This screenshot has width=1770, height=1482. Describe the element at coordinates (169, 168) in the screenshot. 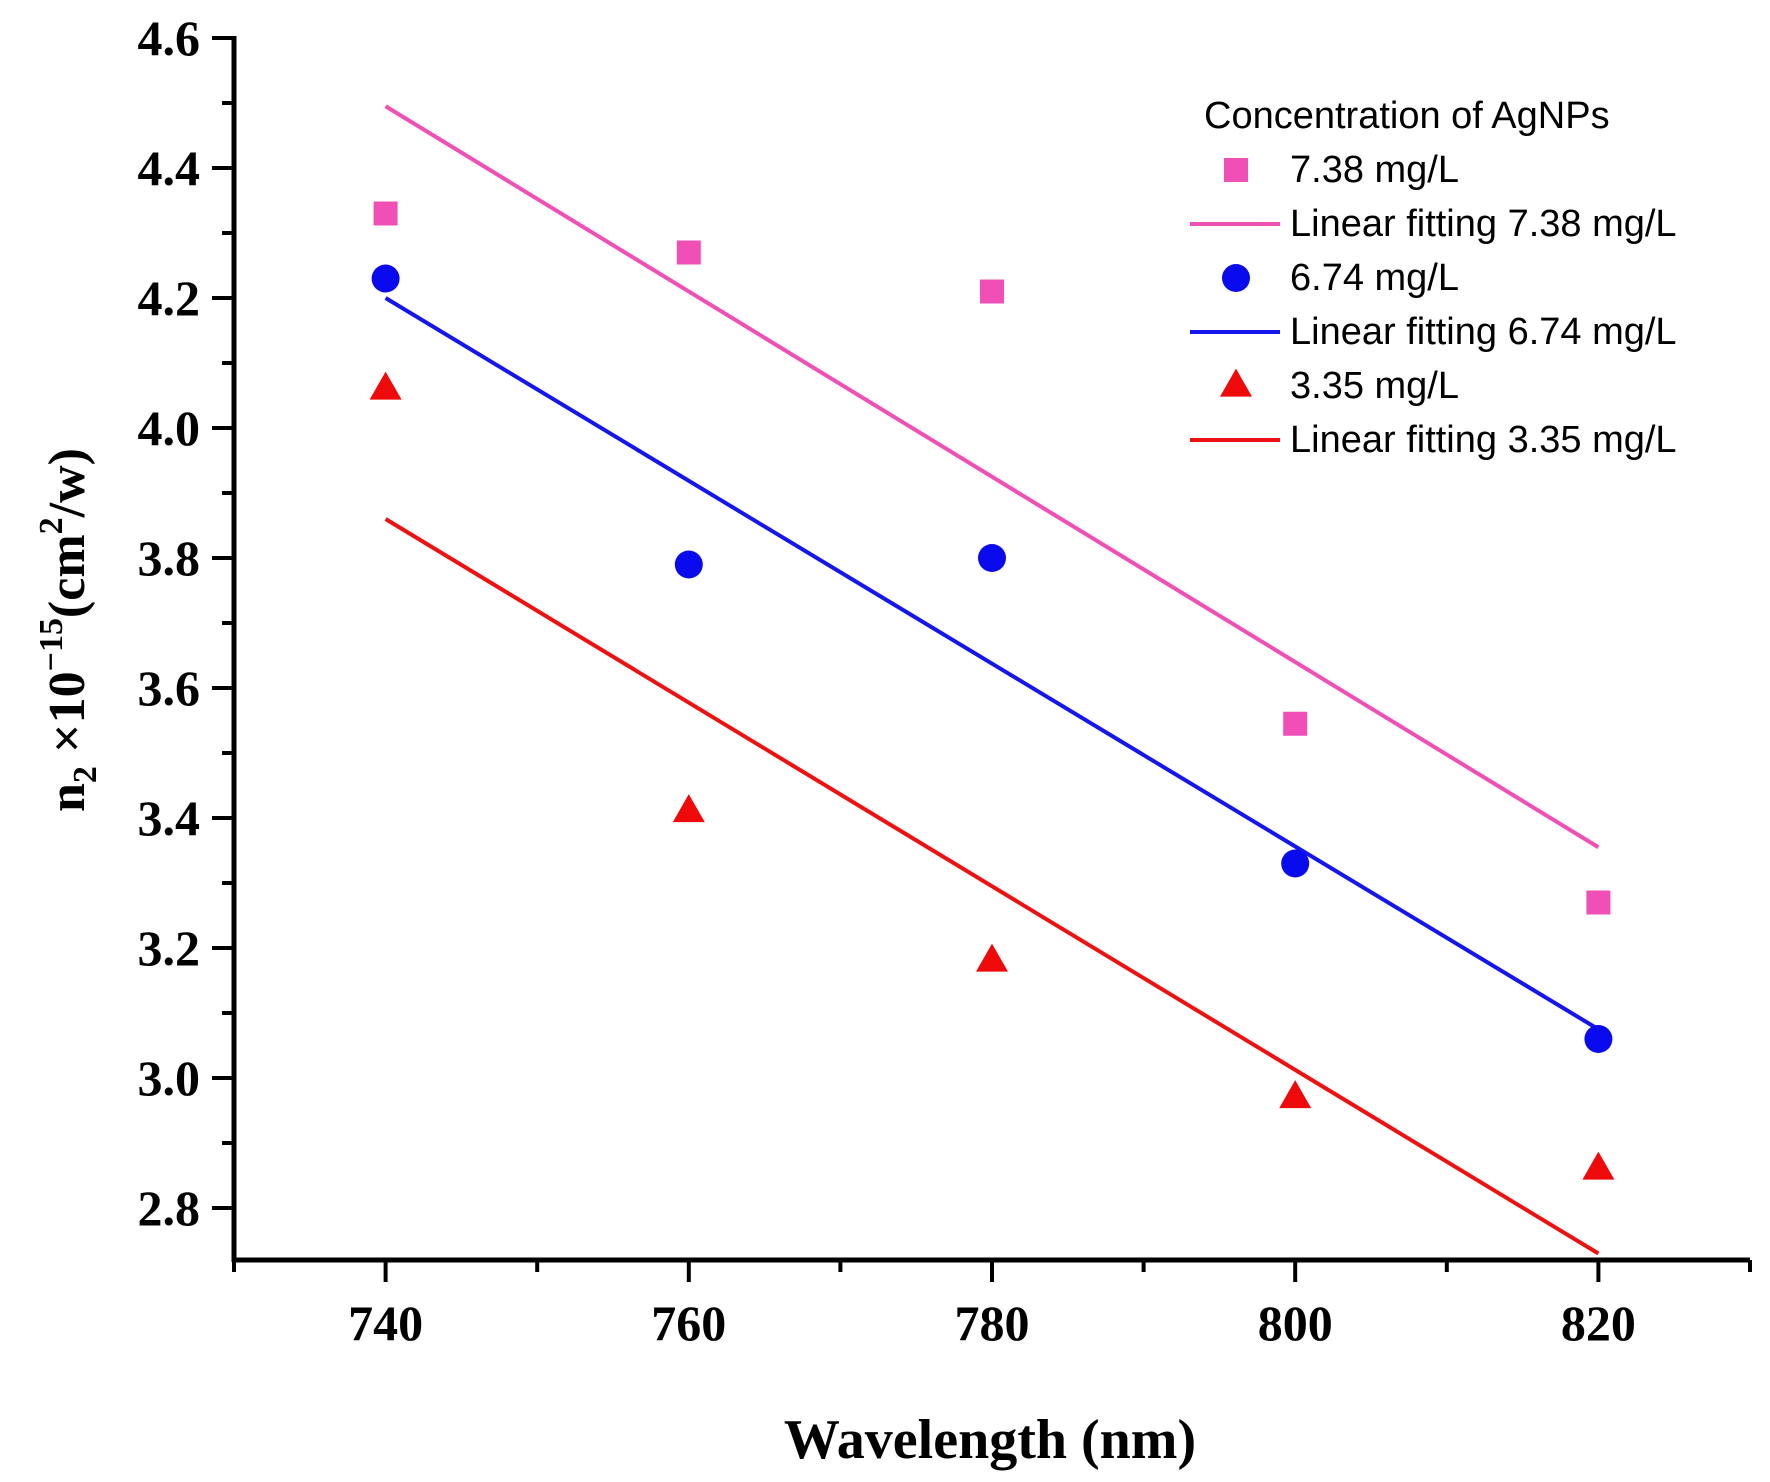

I see `y-tick-label: 4.4` at that location.